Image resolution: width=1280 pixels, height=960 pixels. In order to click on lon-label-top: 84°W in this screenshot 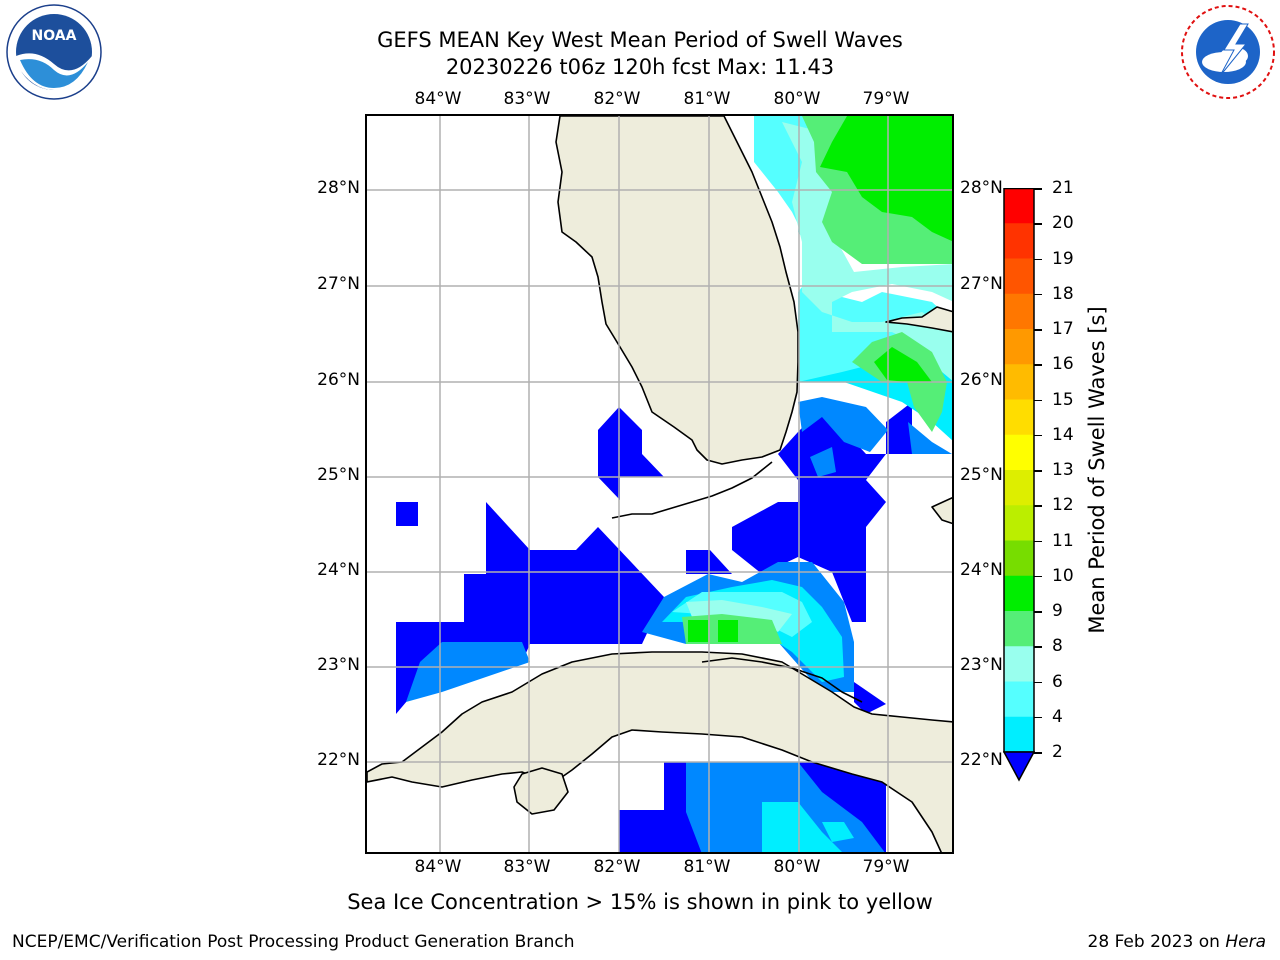, I will do `click(438, 99)`.